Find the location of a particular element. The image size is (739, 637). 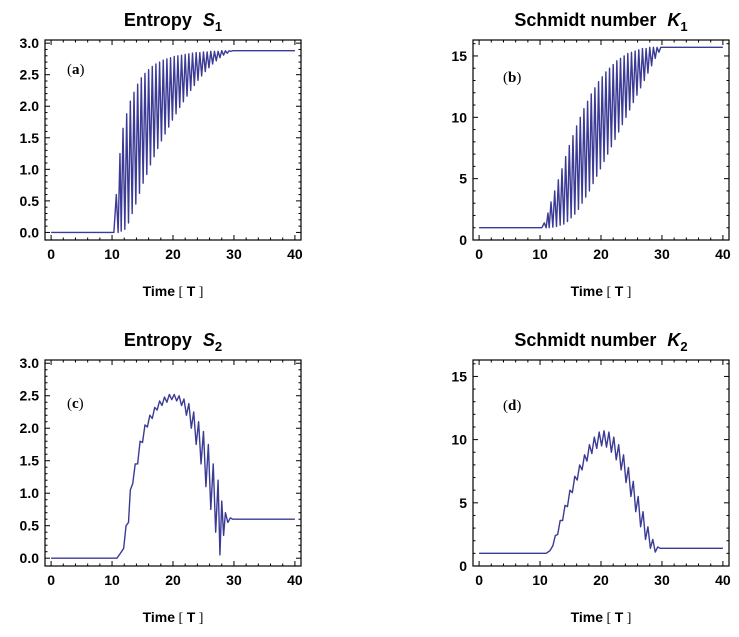

chart-title: Entropy S2 is located at coordinates (173, 342).